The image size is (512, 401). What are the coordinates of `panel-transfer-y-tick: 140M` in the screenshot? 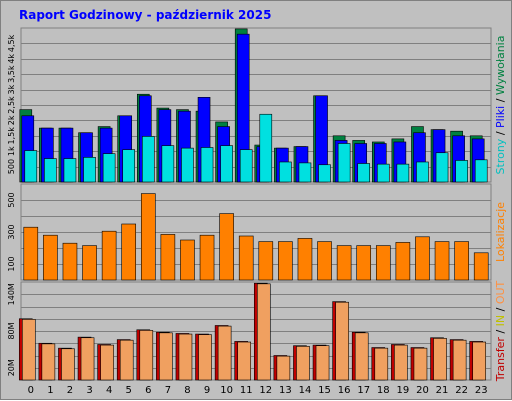 It's located at (11, 294).